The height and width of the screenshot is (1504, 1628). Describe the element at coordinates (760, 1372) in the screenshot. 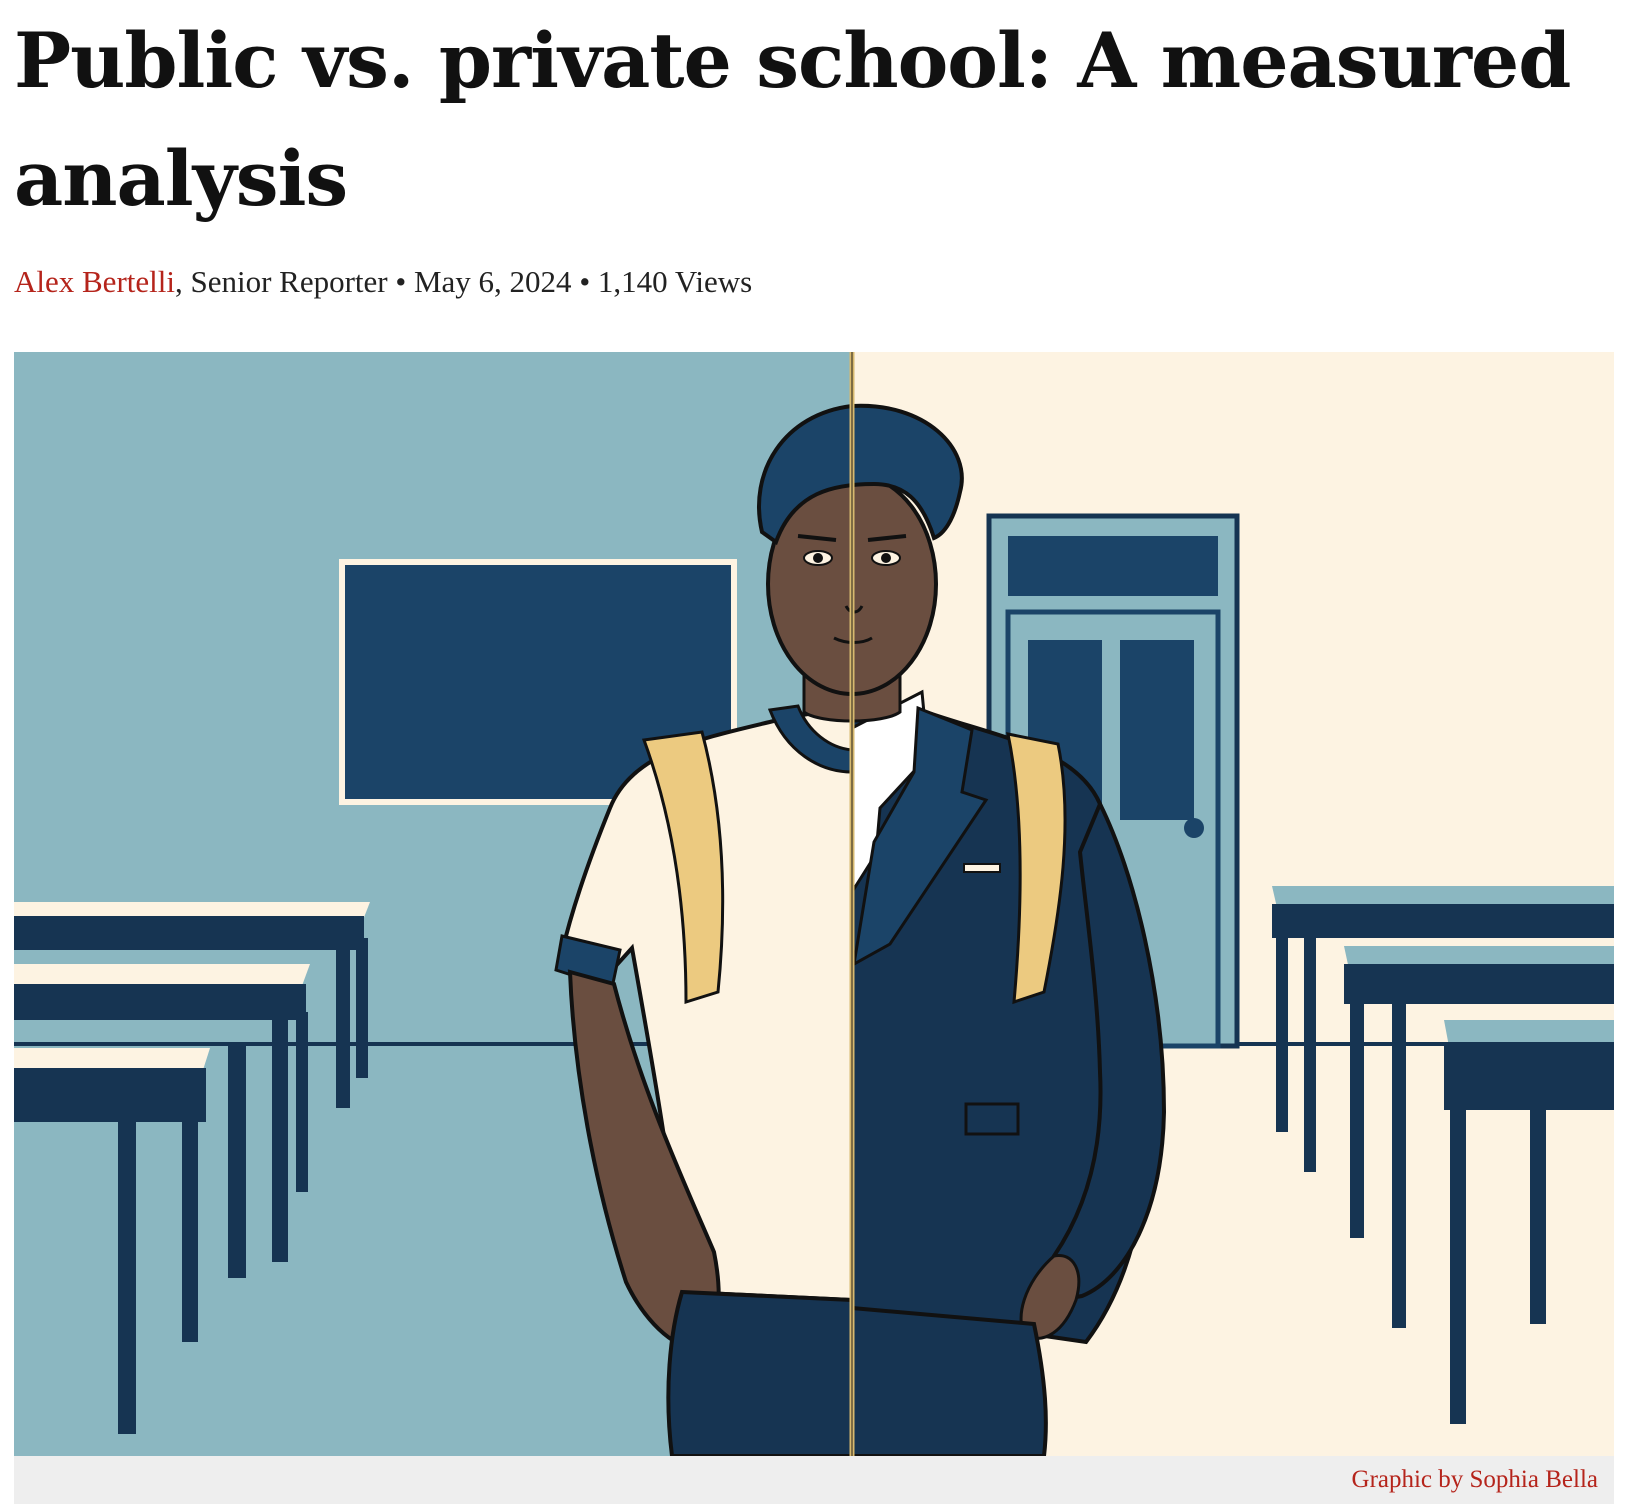

I see `public-pants` at that location.